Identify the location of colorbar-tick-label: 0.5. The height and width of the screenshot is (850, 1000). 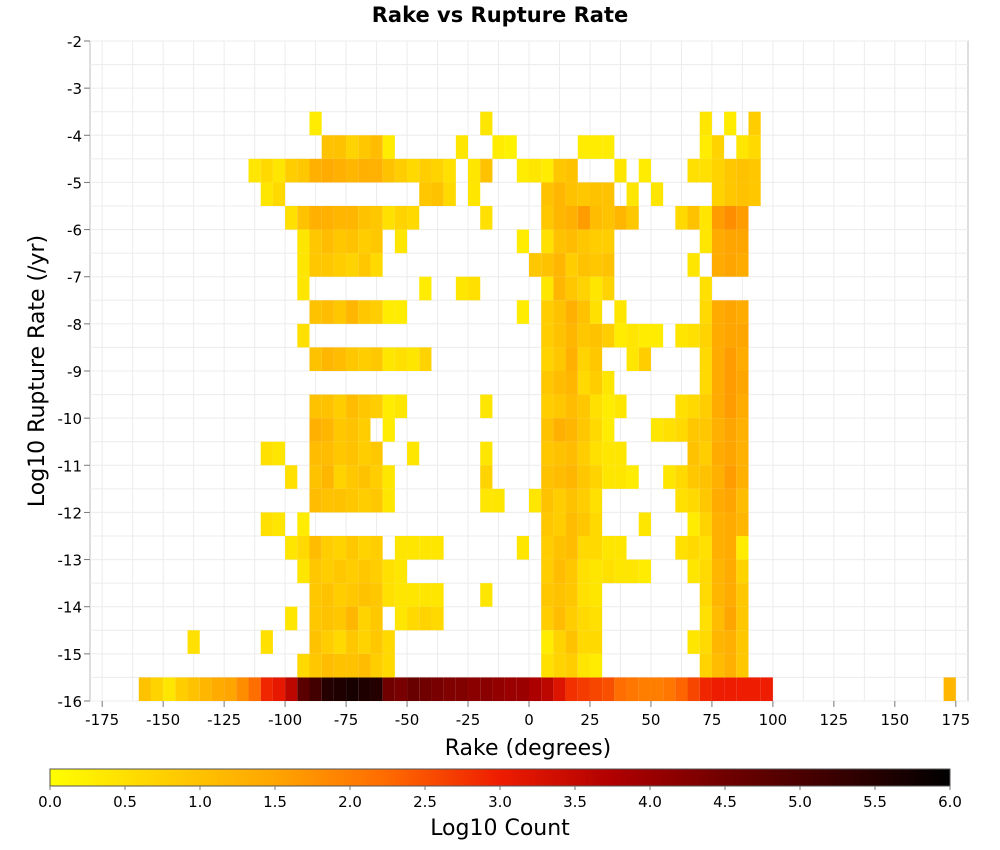
(125, 802).